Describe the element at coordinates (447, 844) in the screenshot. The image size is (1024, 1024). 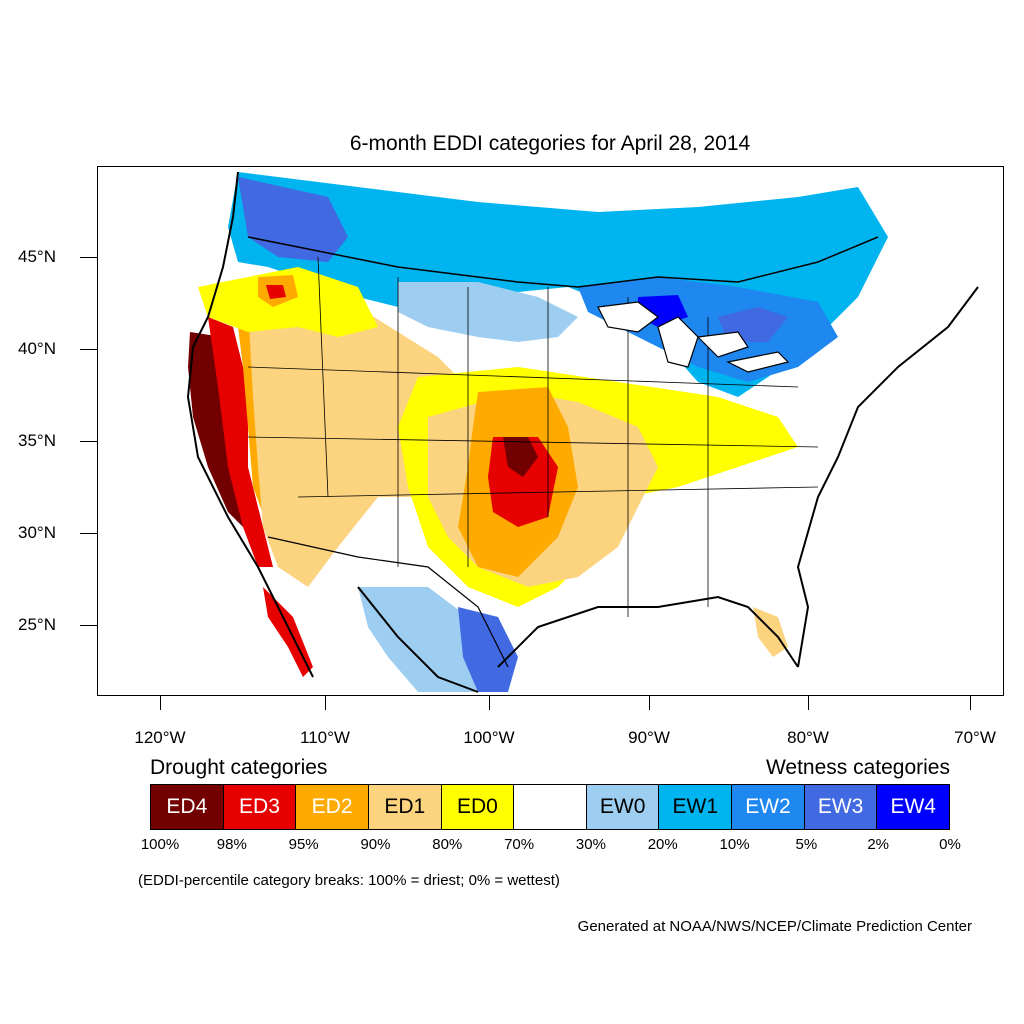
I see `percent-break-label: 80%` at that location.